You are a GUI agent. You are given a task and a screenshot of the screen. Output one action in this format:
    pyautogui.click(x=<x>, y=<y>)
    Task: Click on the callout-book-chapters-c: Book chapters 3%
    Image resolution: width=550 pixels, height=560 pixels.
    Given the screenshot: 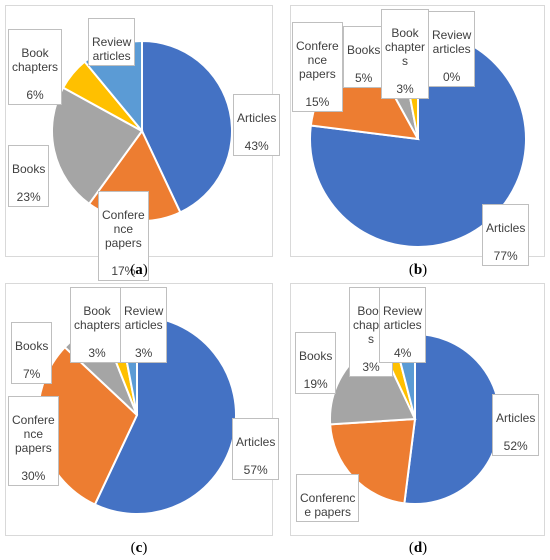 What is the action you would take?
    pyautogui.click(x=97, y=325)
    